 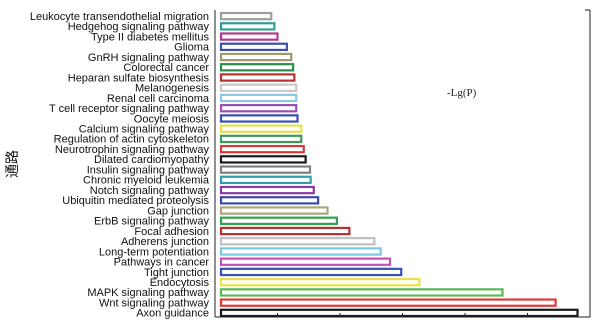 I want to click on category-label: GnRH signaling pathway, so click(x=149, y=58).